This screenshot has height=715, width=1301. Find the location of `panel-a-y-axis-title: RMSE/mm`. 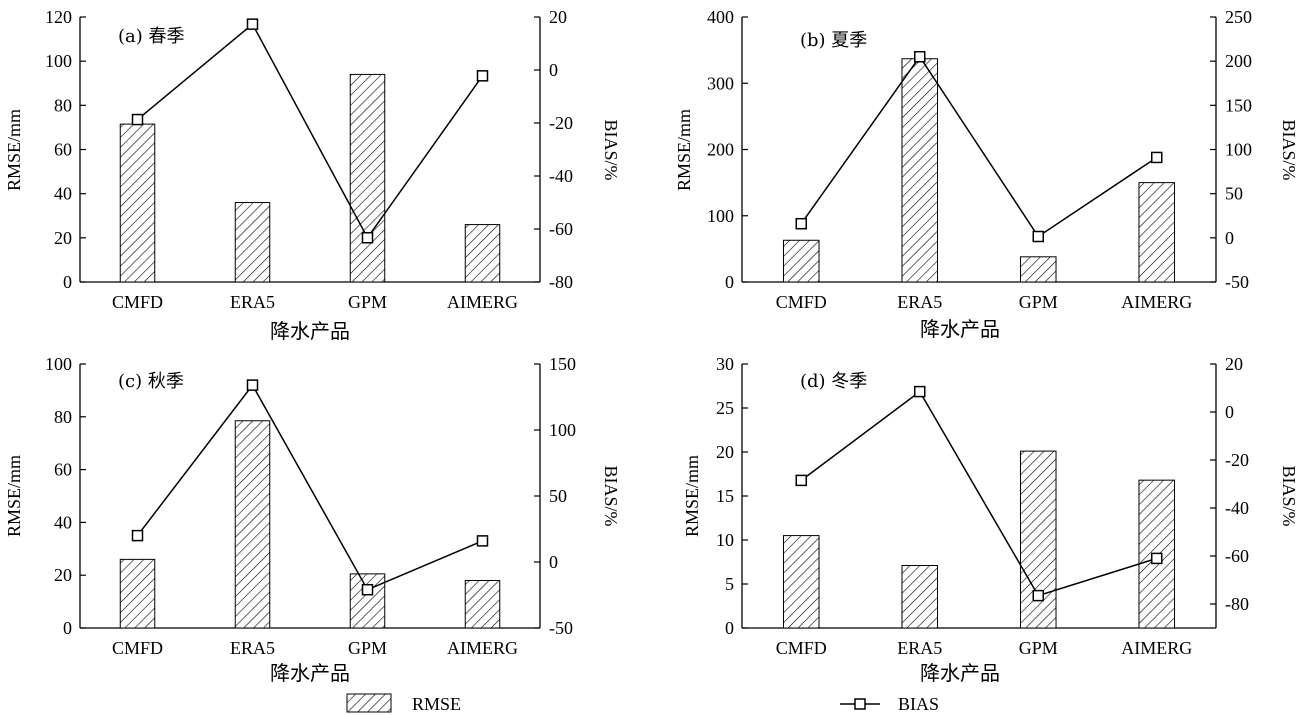

panel-a-y-axis-title: RMSE/mm is located at coordinates (14, 150).